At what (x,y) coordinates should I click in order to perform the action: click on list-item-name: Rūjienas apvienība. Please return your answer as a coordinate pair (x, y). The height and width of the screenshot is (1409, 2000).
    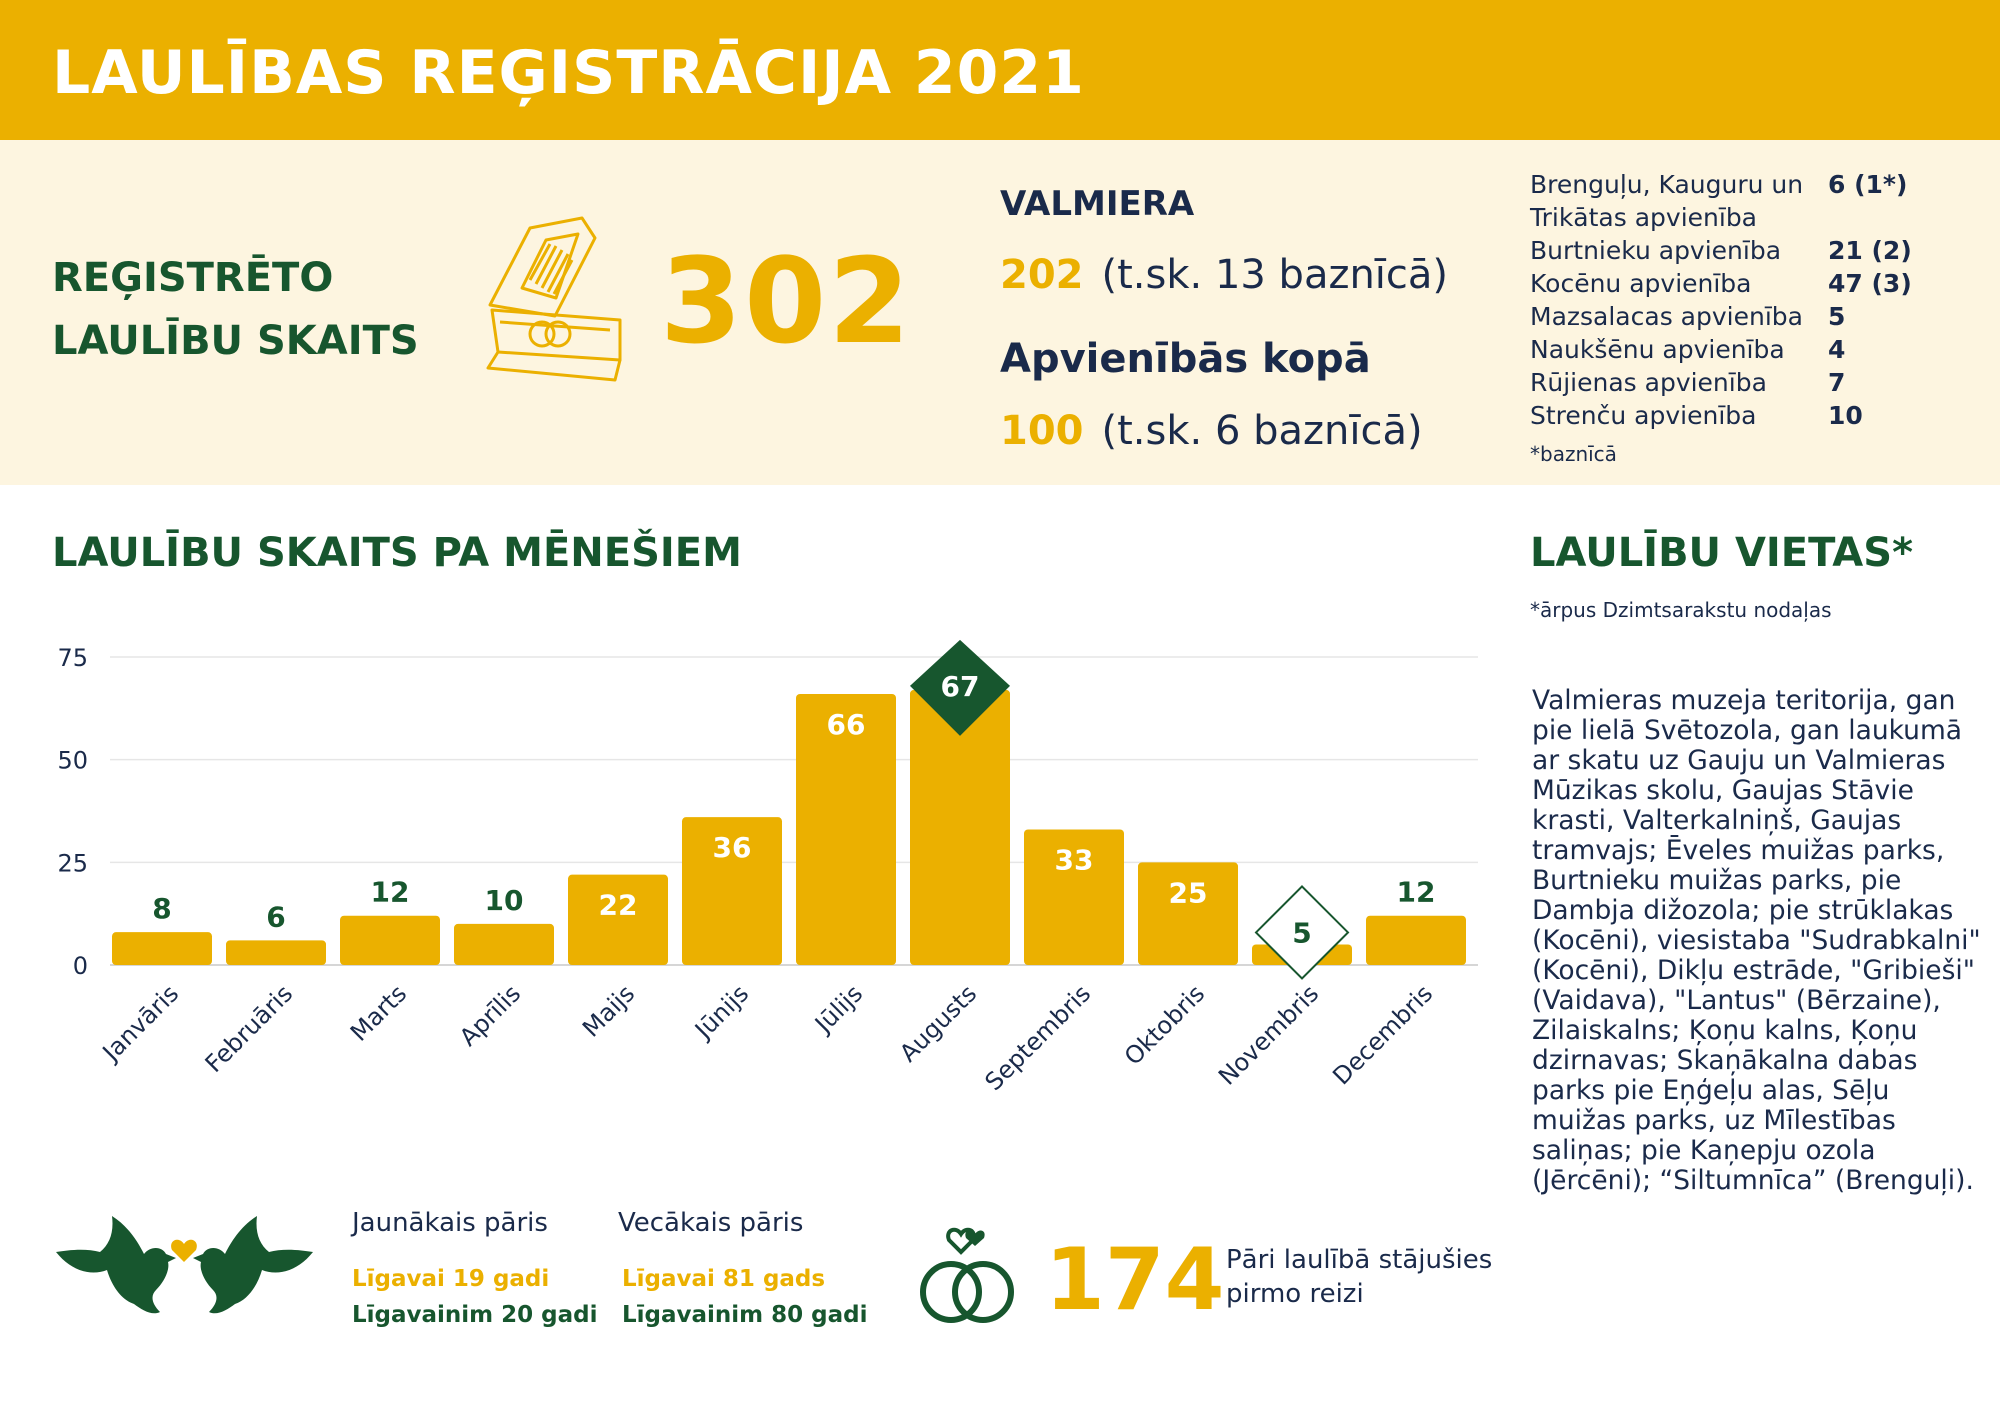
    Looking at the image, I should click on (1648, 382).